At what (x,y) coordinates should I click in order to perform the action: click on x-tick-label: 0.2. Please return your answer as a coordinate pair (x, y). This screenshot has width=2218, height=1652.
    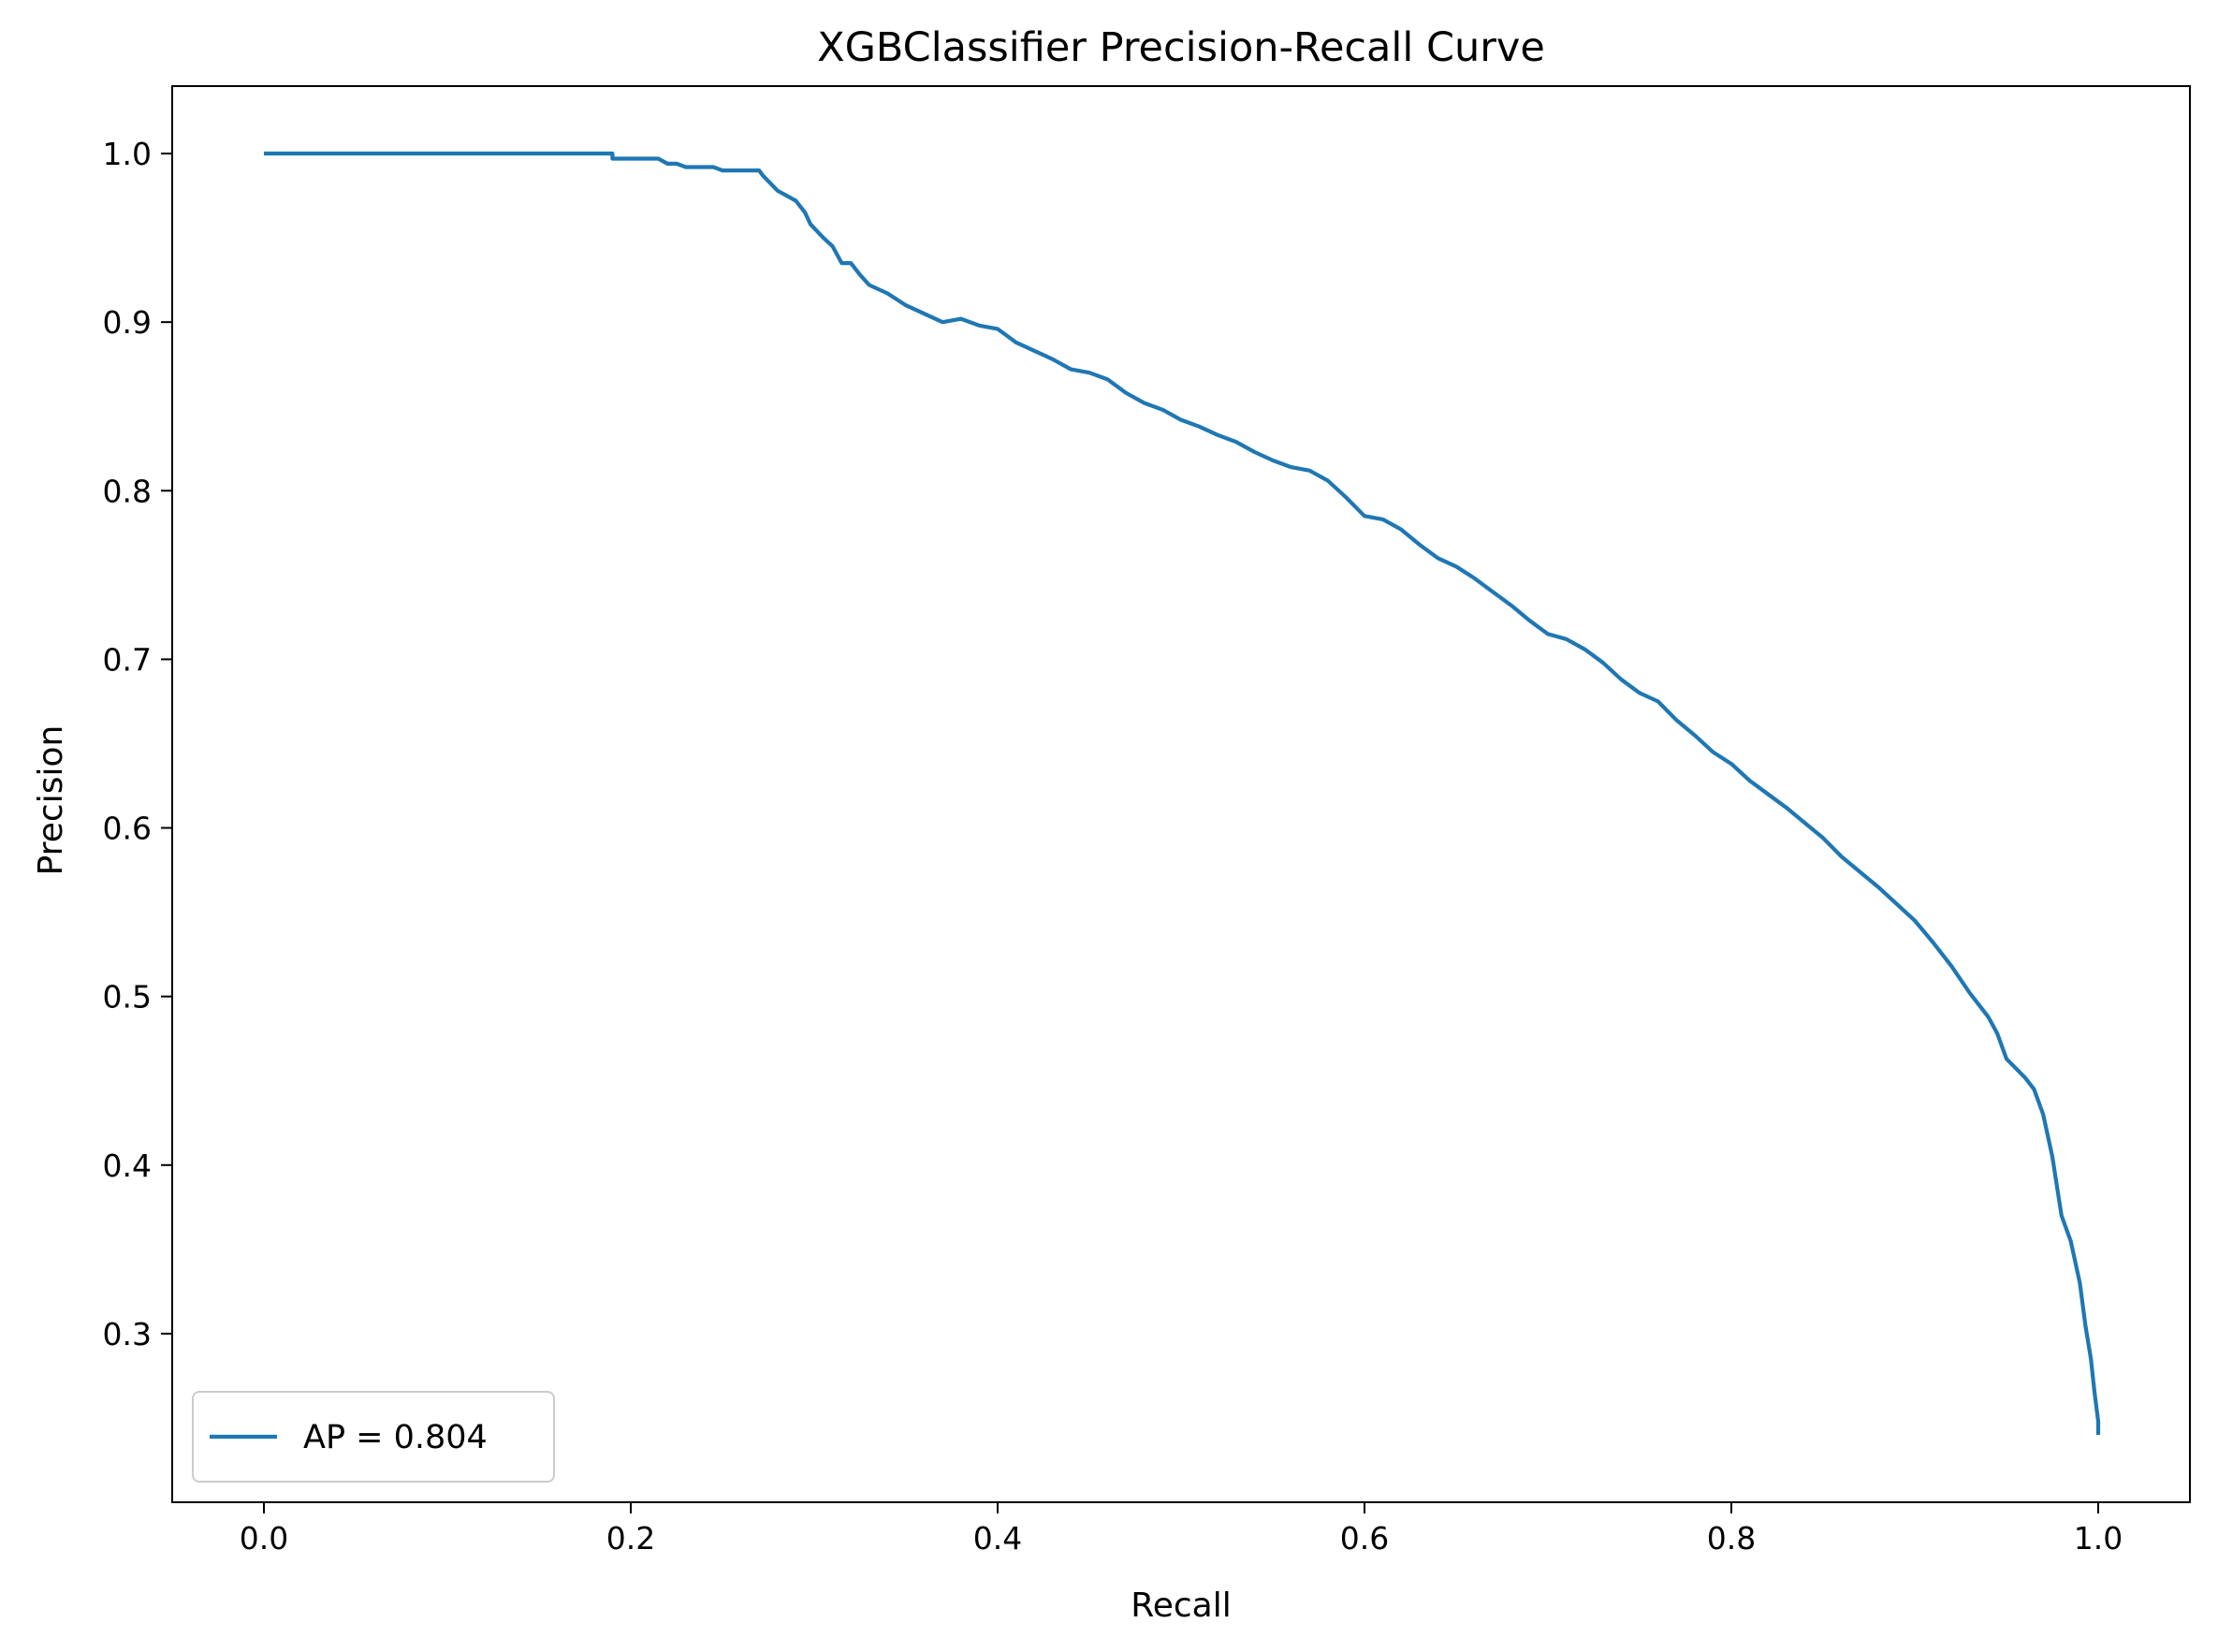
    Looking at the image, I should click on (630, 1539).